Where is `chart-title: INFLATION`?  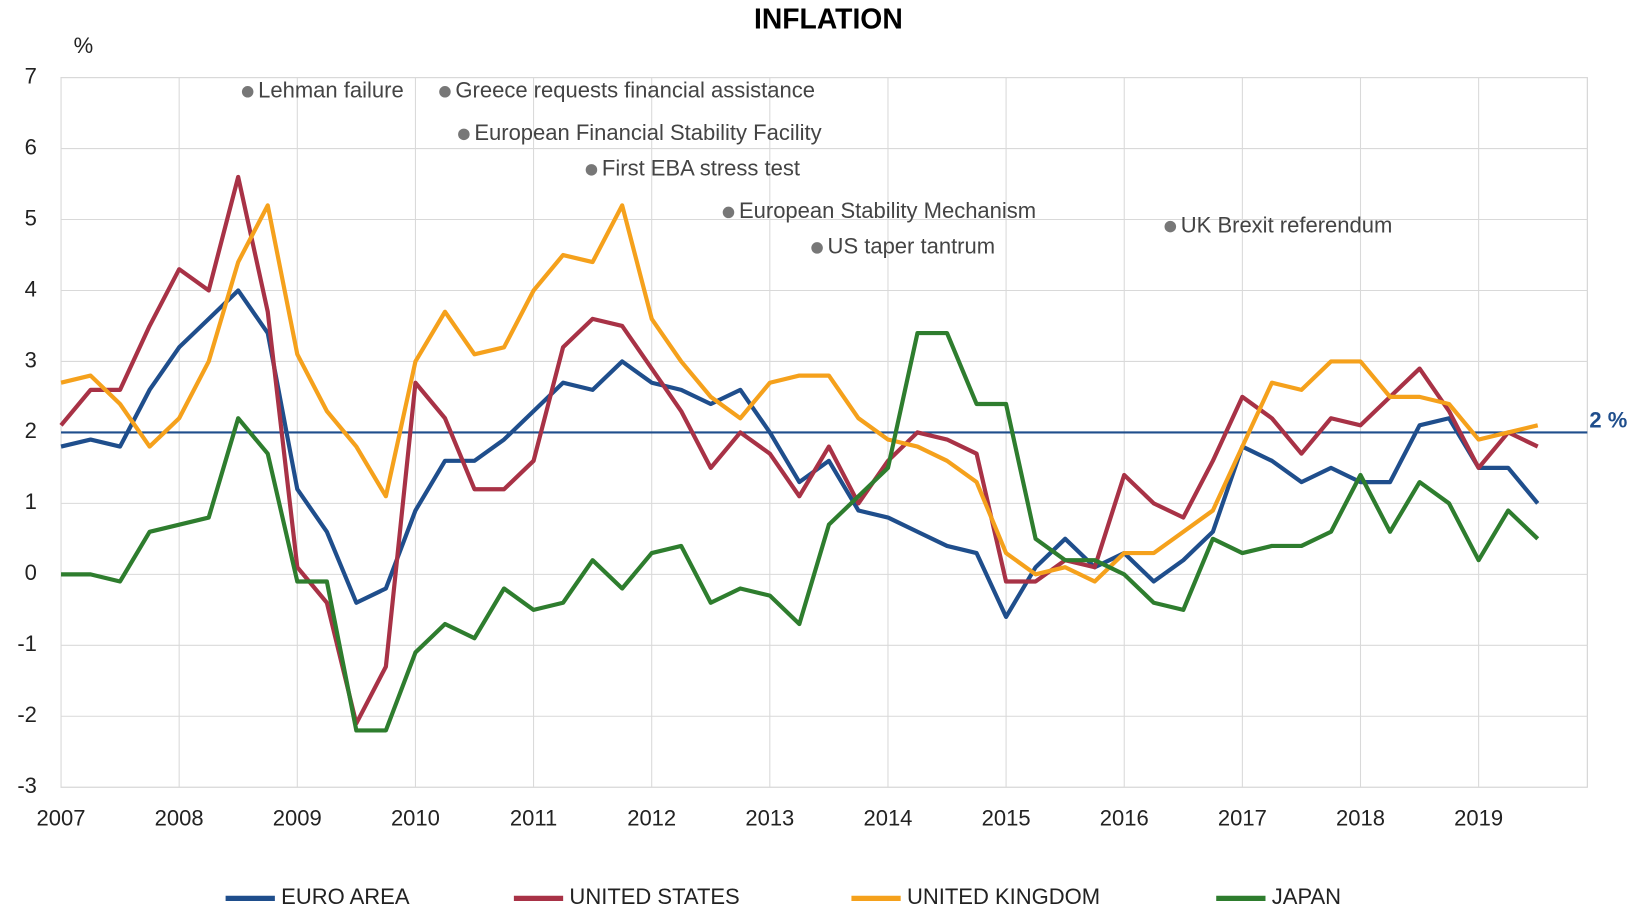
chart-title: INFLATION is located at coordinates (828, 18).